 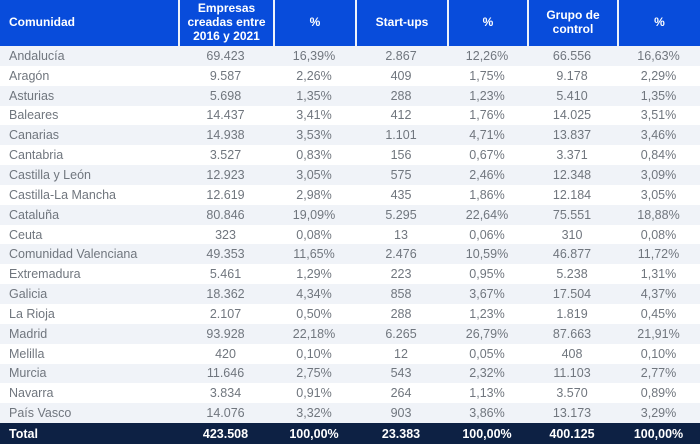 What do you see at coordinates (350, 393) in the screenshot?
I see `table-row: Navarra 3.834 0,91% 264 1,13% 3.570 0,89%` at bounding box center [350, 393].